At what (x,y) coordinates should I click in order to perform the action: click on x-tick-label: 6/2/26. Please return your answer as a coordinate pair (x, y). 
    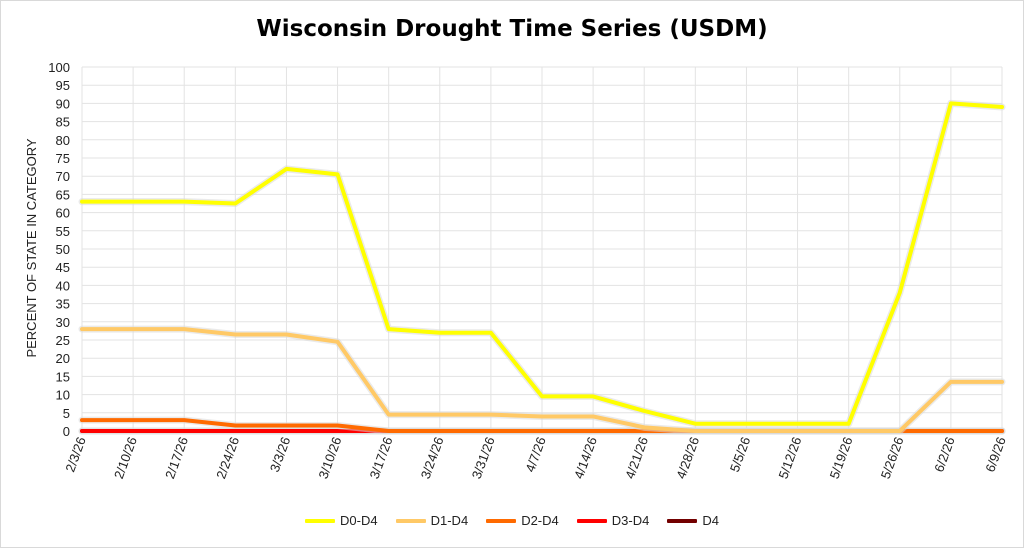
    Looking at the image, I should click on (944, 454).